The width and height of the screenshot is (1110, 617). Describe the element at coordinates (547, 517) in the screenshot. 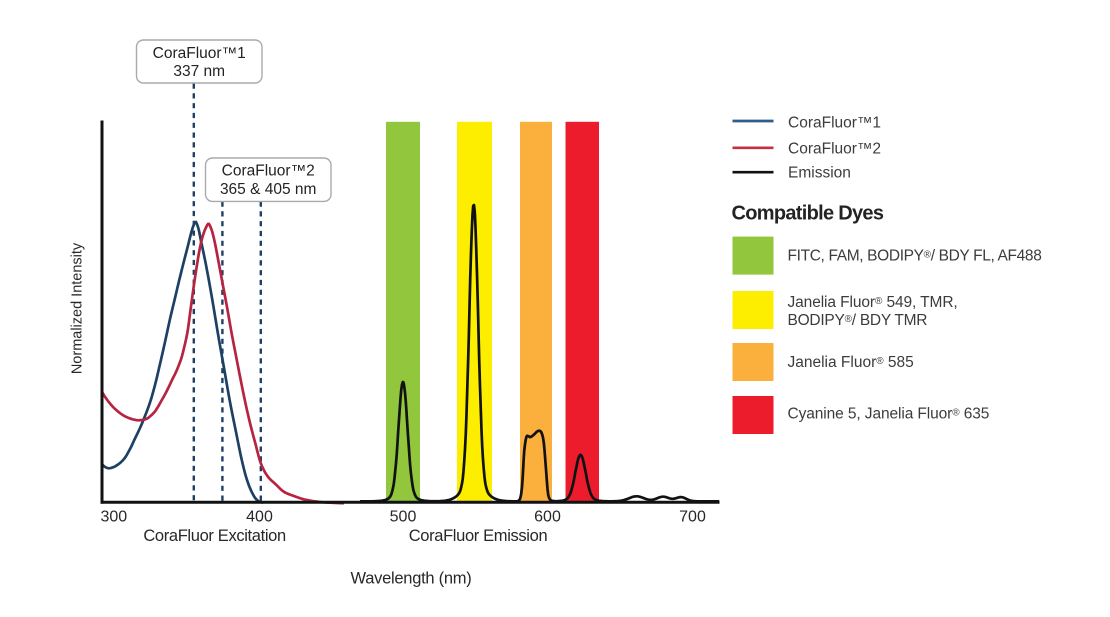

I see `svg-text: 600` at that location.